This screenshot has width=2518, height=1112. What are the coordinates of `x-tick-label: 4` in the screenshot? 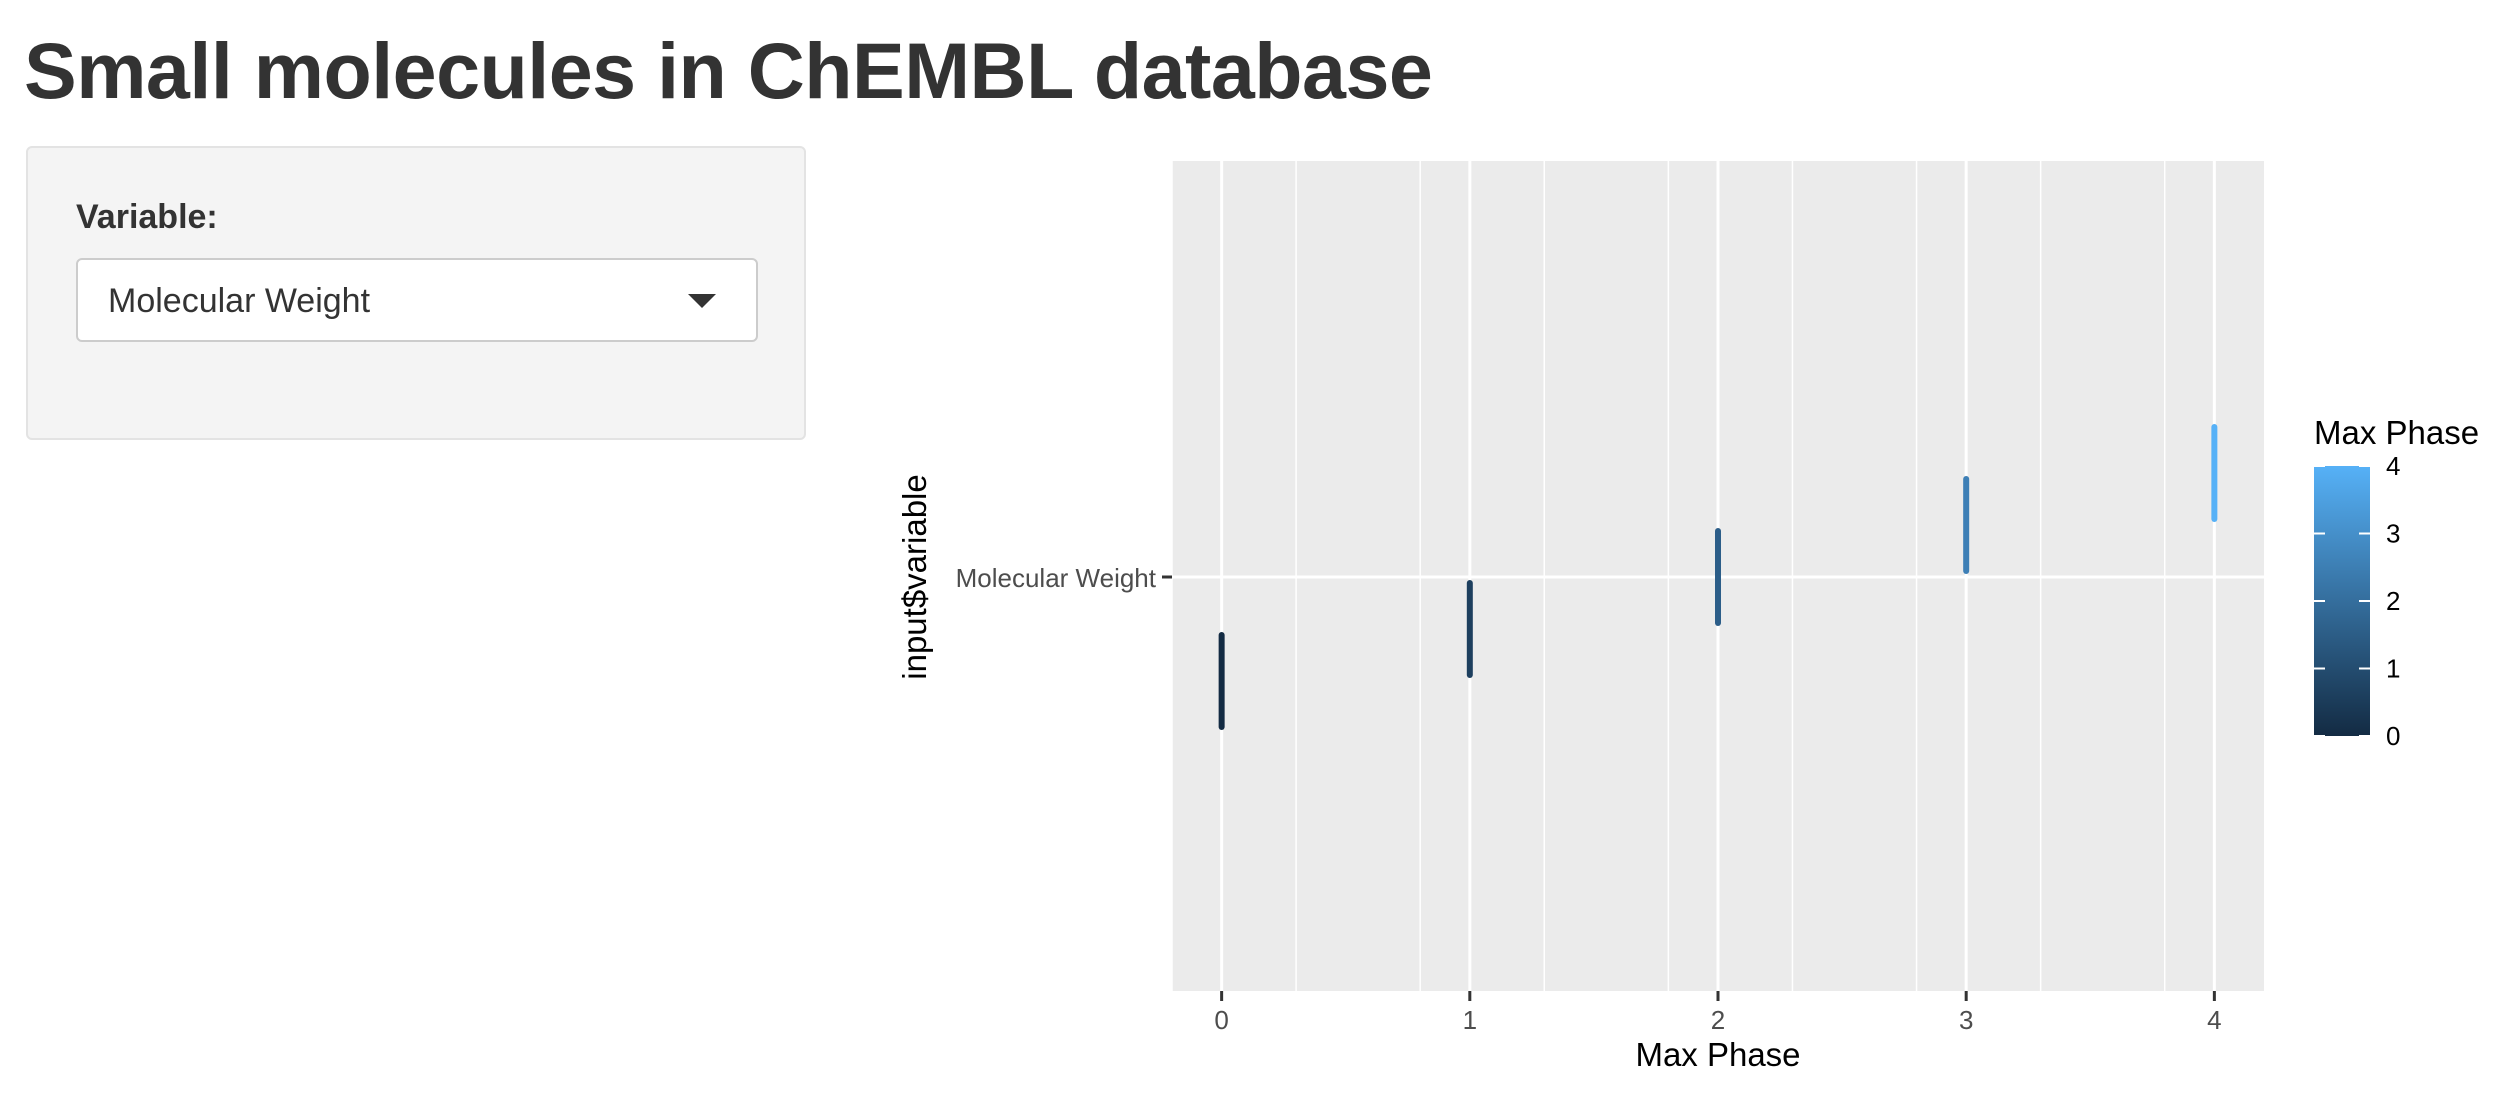 It's located at (2214, 1020).